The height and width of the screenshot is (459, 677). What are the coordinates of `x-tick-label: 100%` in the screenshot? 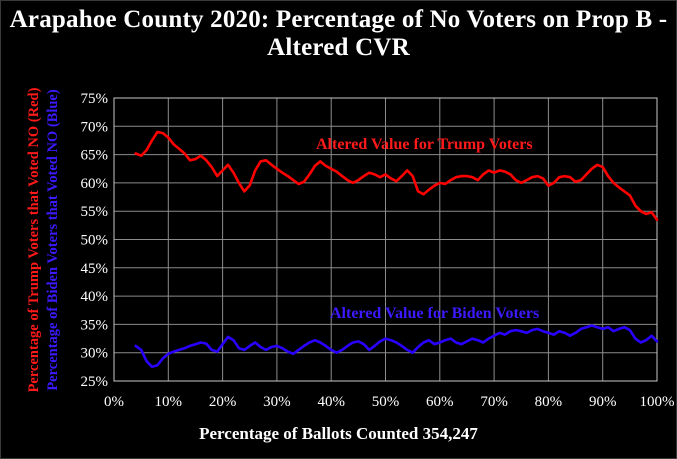 It's located at (657, 402).